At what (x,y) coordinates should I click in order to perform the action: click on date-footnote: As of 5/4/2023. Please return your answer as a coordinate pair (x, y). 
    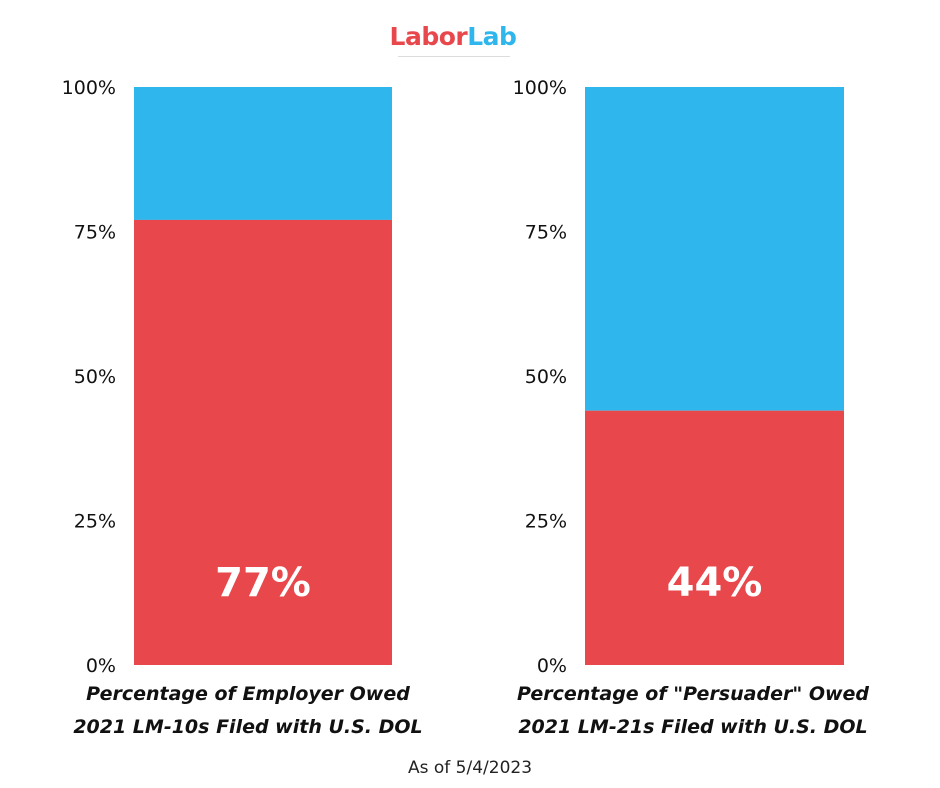
    Looking at the image, I should click on (470, 768).